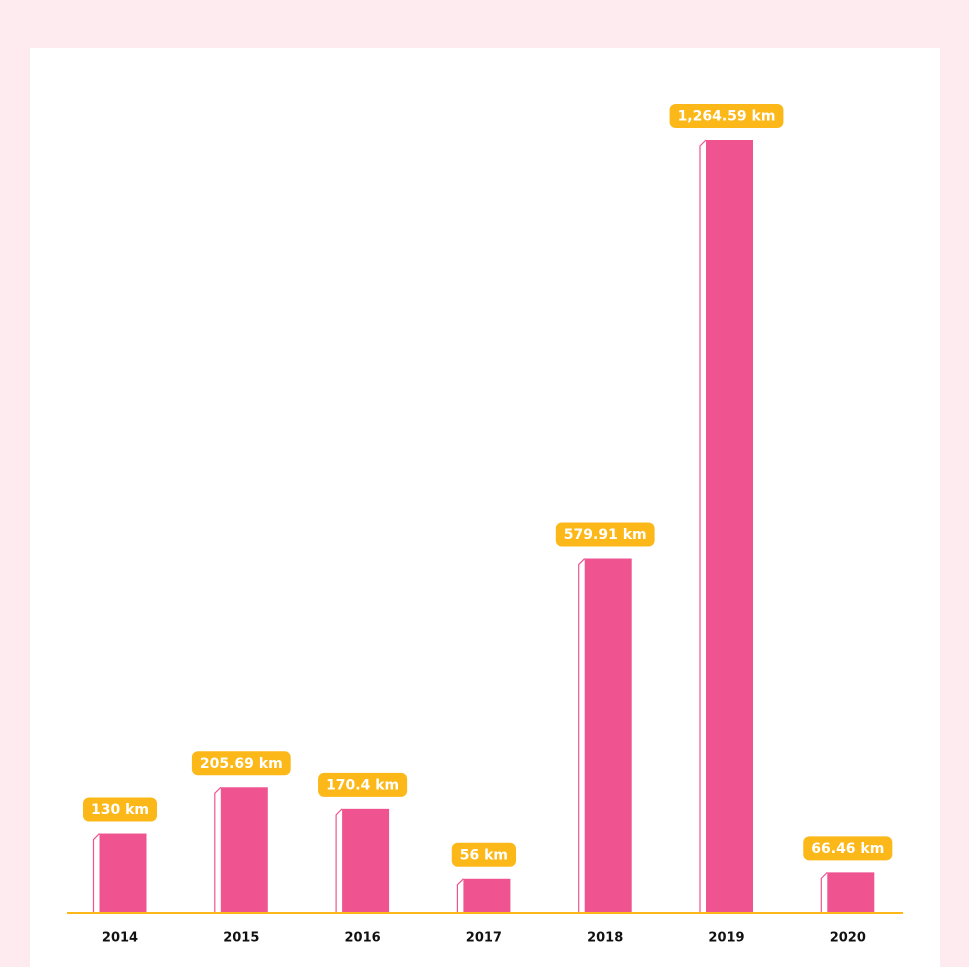 The width and height of the screenshot is (969, 967). What do you see at coordinates (848, 938) in the screenshot?
I see `x-tick-label: 2020` at bounding box center [848, 938].